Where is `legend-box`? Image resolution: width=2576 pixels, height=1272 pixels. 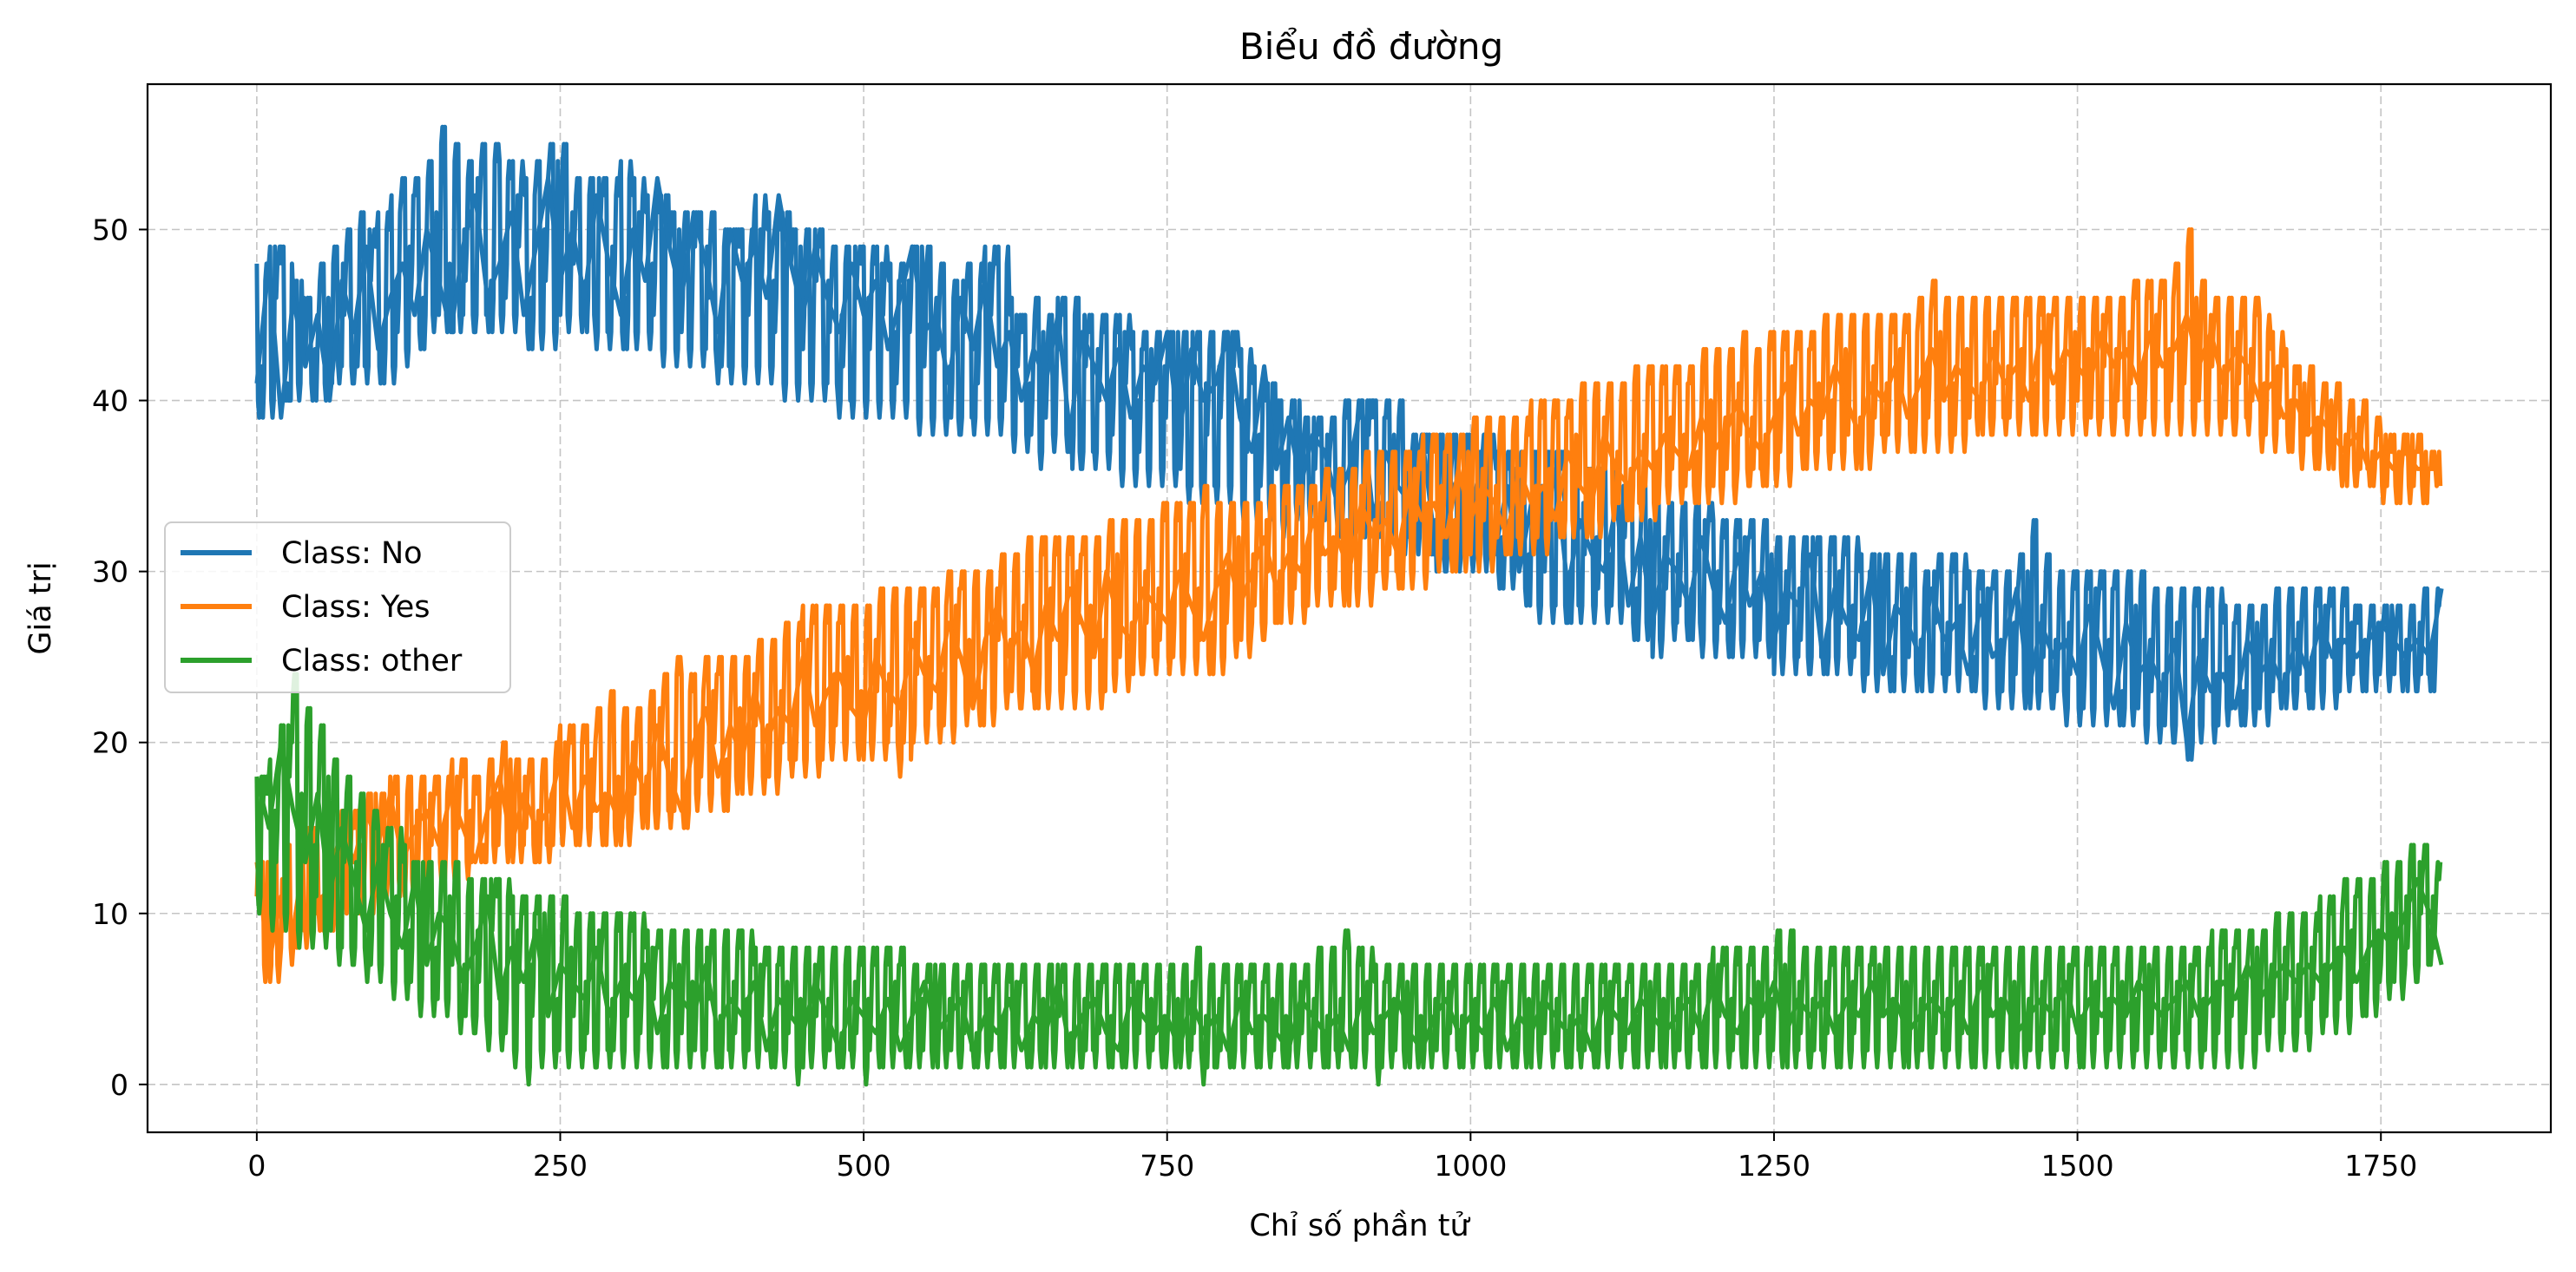 legend-box is located at coordinates (338, 607).